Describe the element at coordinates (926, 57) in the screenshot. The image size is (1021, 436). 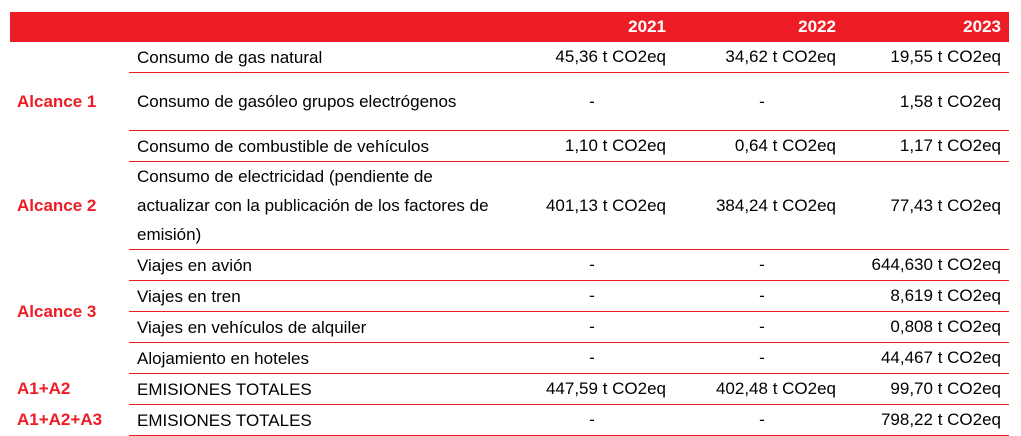
I see `value-2023: 19,55 t CO2eq` at that location.